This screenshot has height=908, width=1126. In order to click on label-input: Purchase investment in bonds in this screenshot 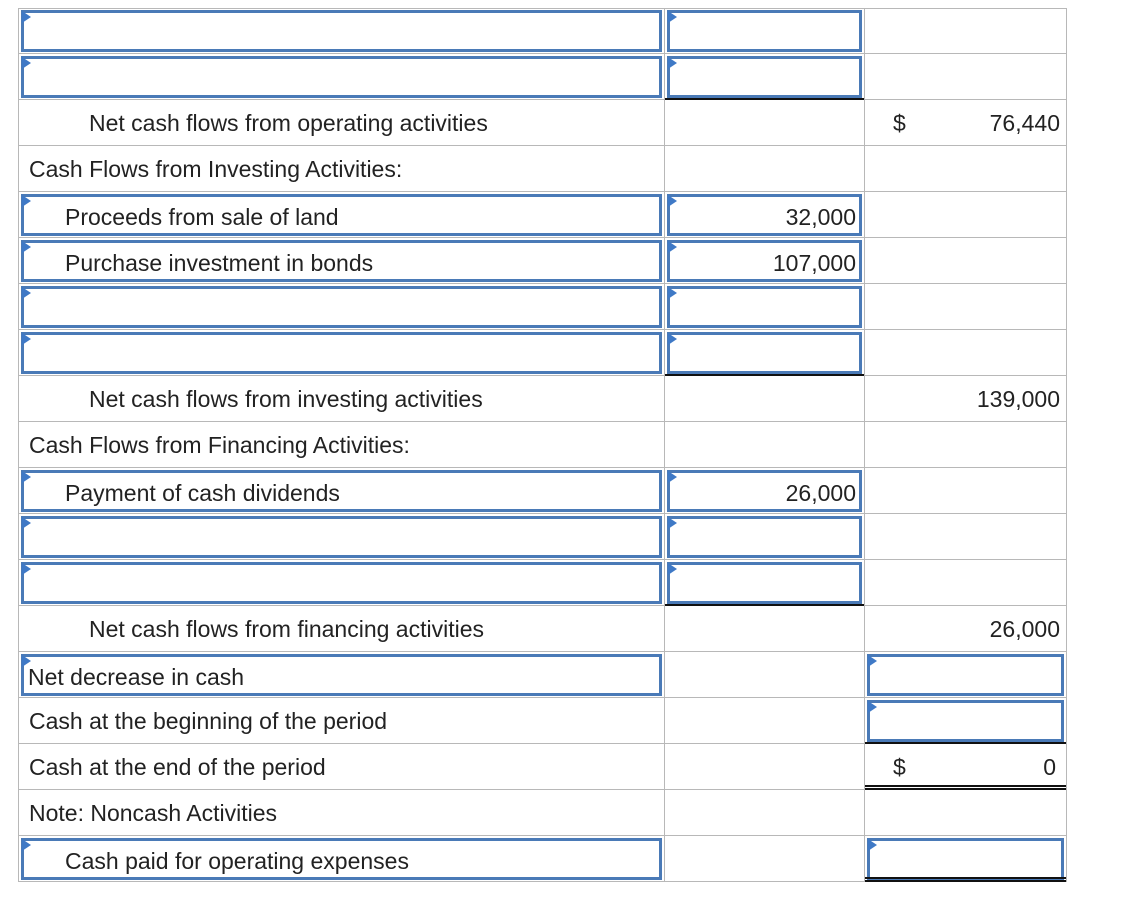, I will do `click(341, 261)`.